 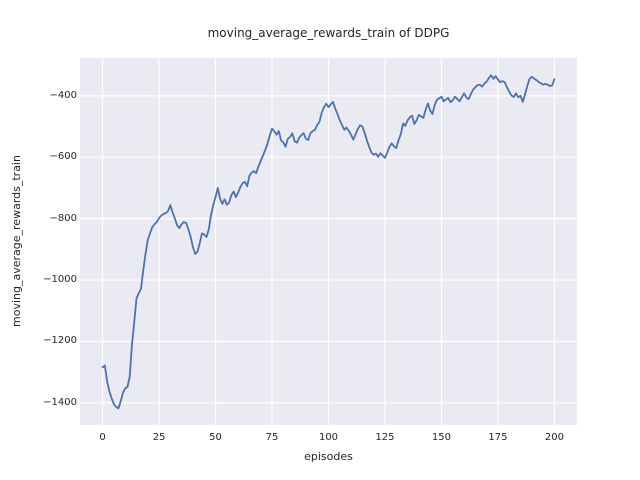 What do you see at coordinates (60, 280) in the screenshot?
I see `y-tick-label: −1000` at bounding box center [60, 280].